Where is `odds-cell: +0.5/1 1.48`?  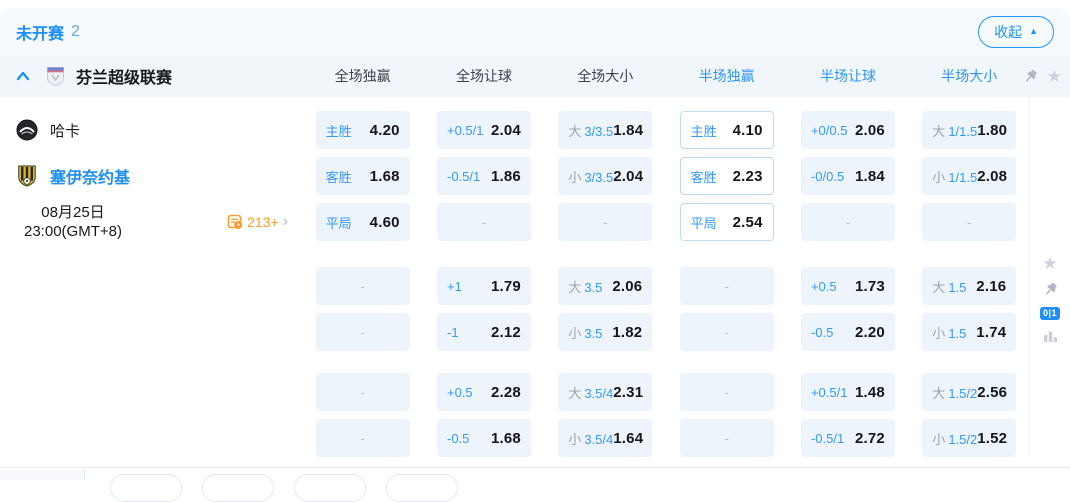
odds-cell: +0.5/1 1.48 is located at coordinates (847, 392).